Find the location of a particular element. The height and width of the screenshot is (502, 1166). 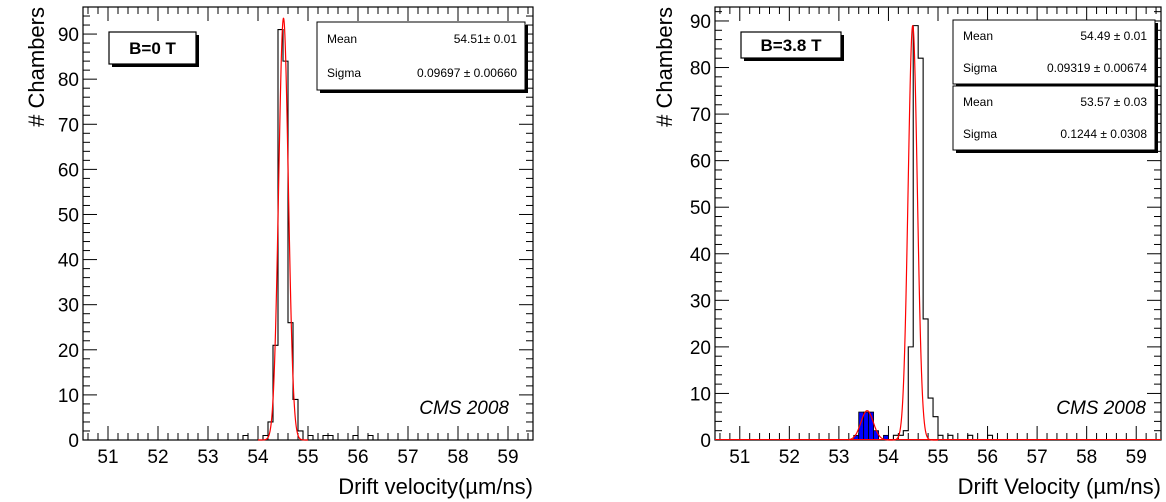

field-label-box: B=3.8 T is located at coordinates (792, 46).